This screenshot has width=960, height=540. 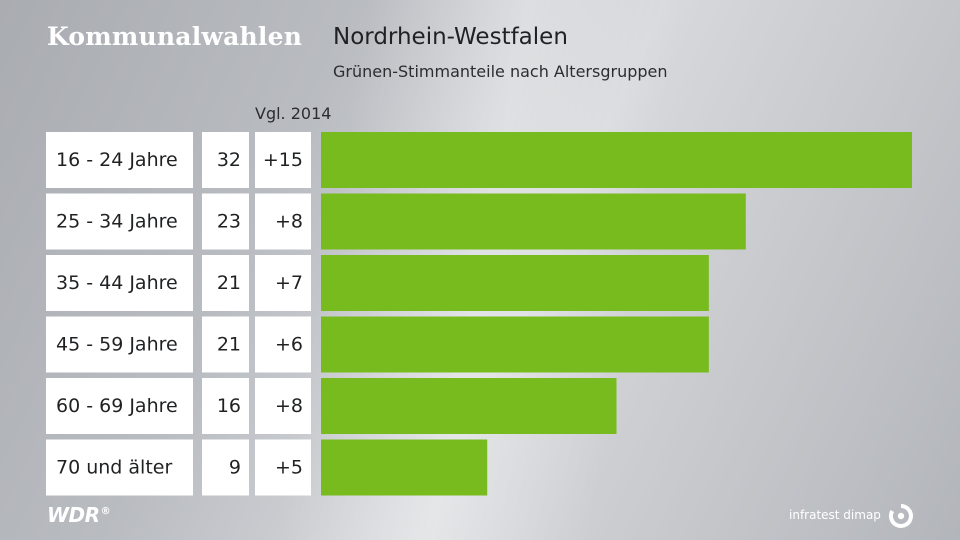 What do you see at coordinates (450, 37) in the screenshot?
I see `chart-title: Nordrhein-Westfalen` at bounding box center [450, 37].